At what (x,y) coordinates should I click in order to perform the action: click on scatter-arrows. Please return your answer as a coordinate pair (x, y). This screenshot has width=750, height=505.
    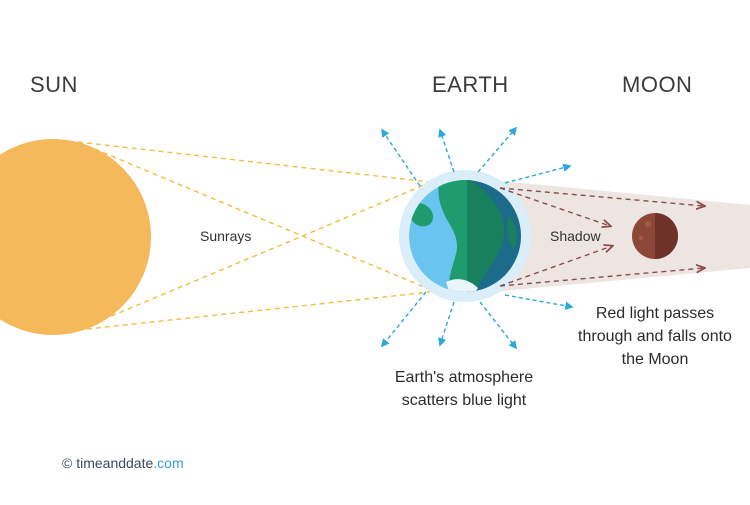
    Looking at the image, I should click on (477, 238).